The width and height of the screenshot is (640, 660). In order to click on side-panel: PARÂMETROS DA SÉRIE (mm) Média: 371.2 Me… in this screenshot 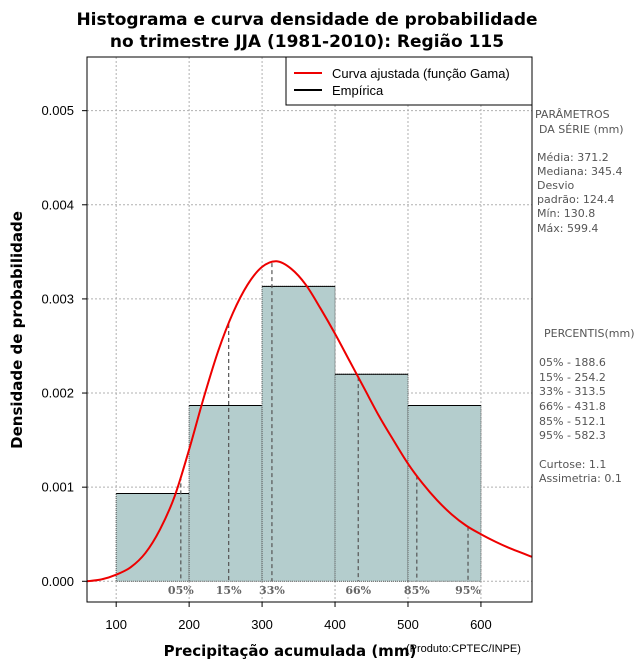, I will do `click(585, 296)`.